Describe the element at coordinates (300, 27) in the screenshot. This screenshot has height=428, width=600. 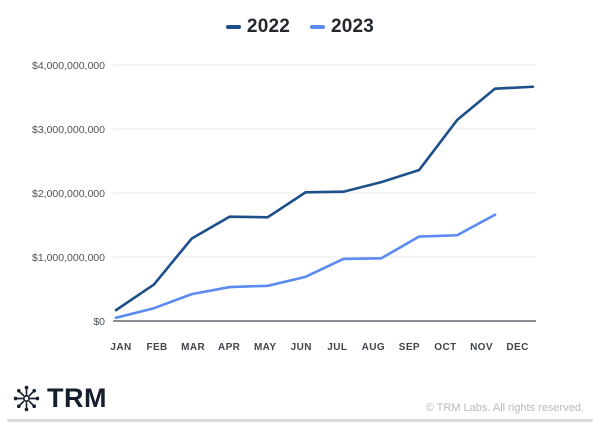
I see `chart-legend: 2022 2023` at that location.